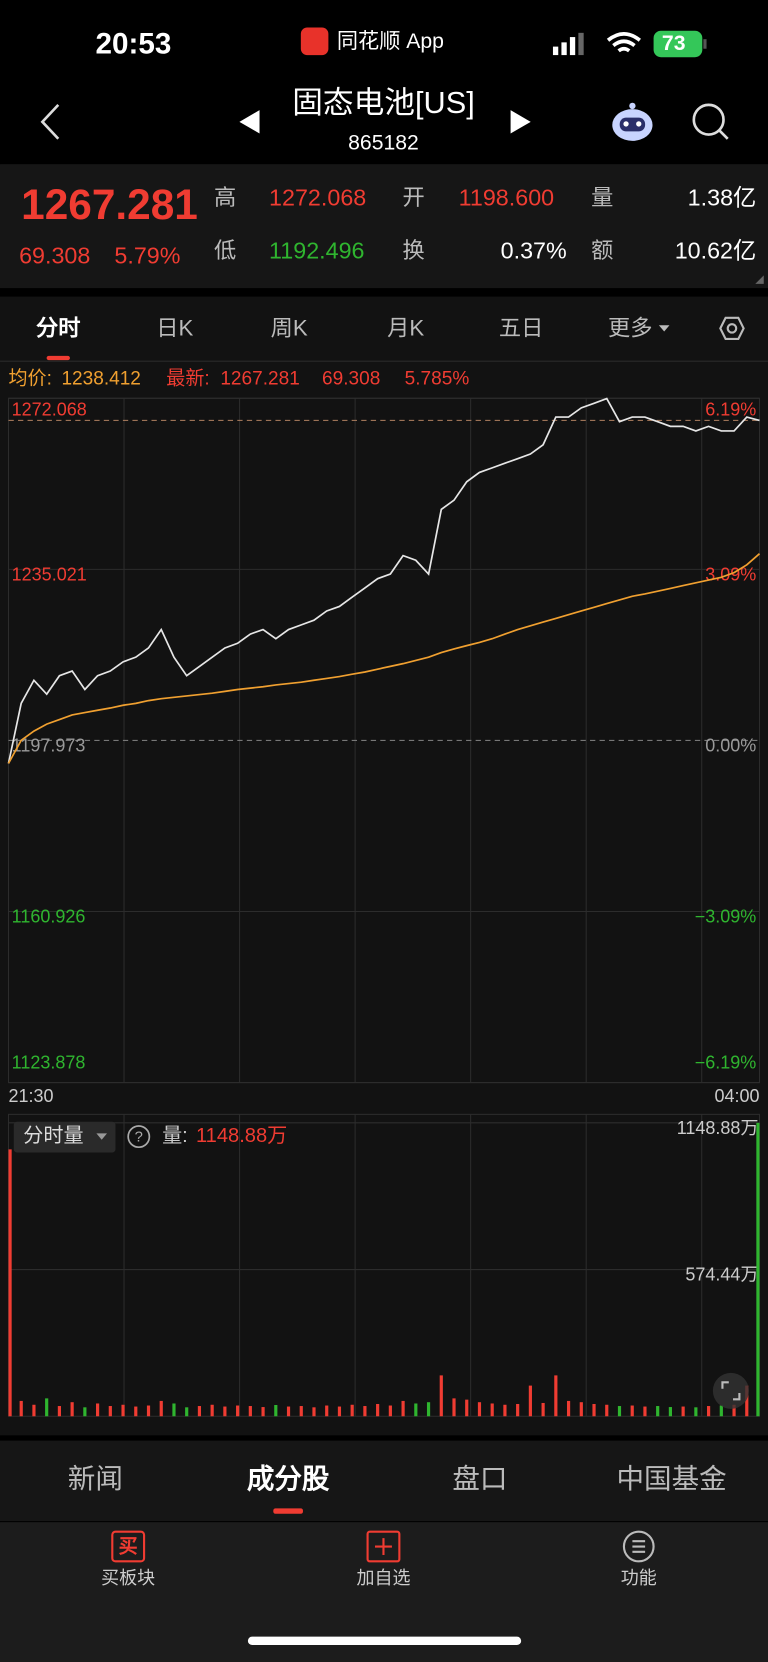 The width and height of the screenshot is (768, 1662). What do you see at coordinates (759, 279) in the screenshot?
I see `corner` at bounding box center [759, 279].